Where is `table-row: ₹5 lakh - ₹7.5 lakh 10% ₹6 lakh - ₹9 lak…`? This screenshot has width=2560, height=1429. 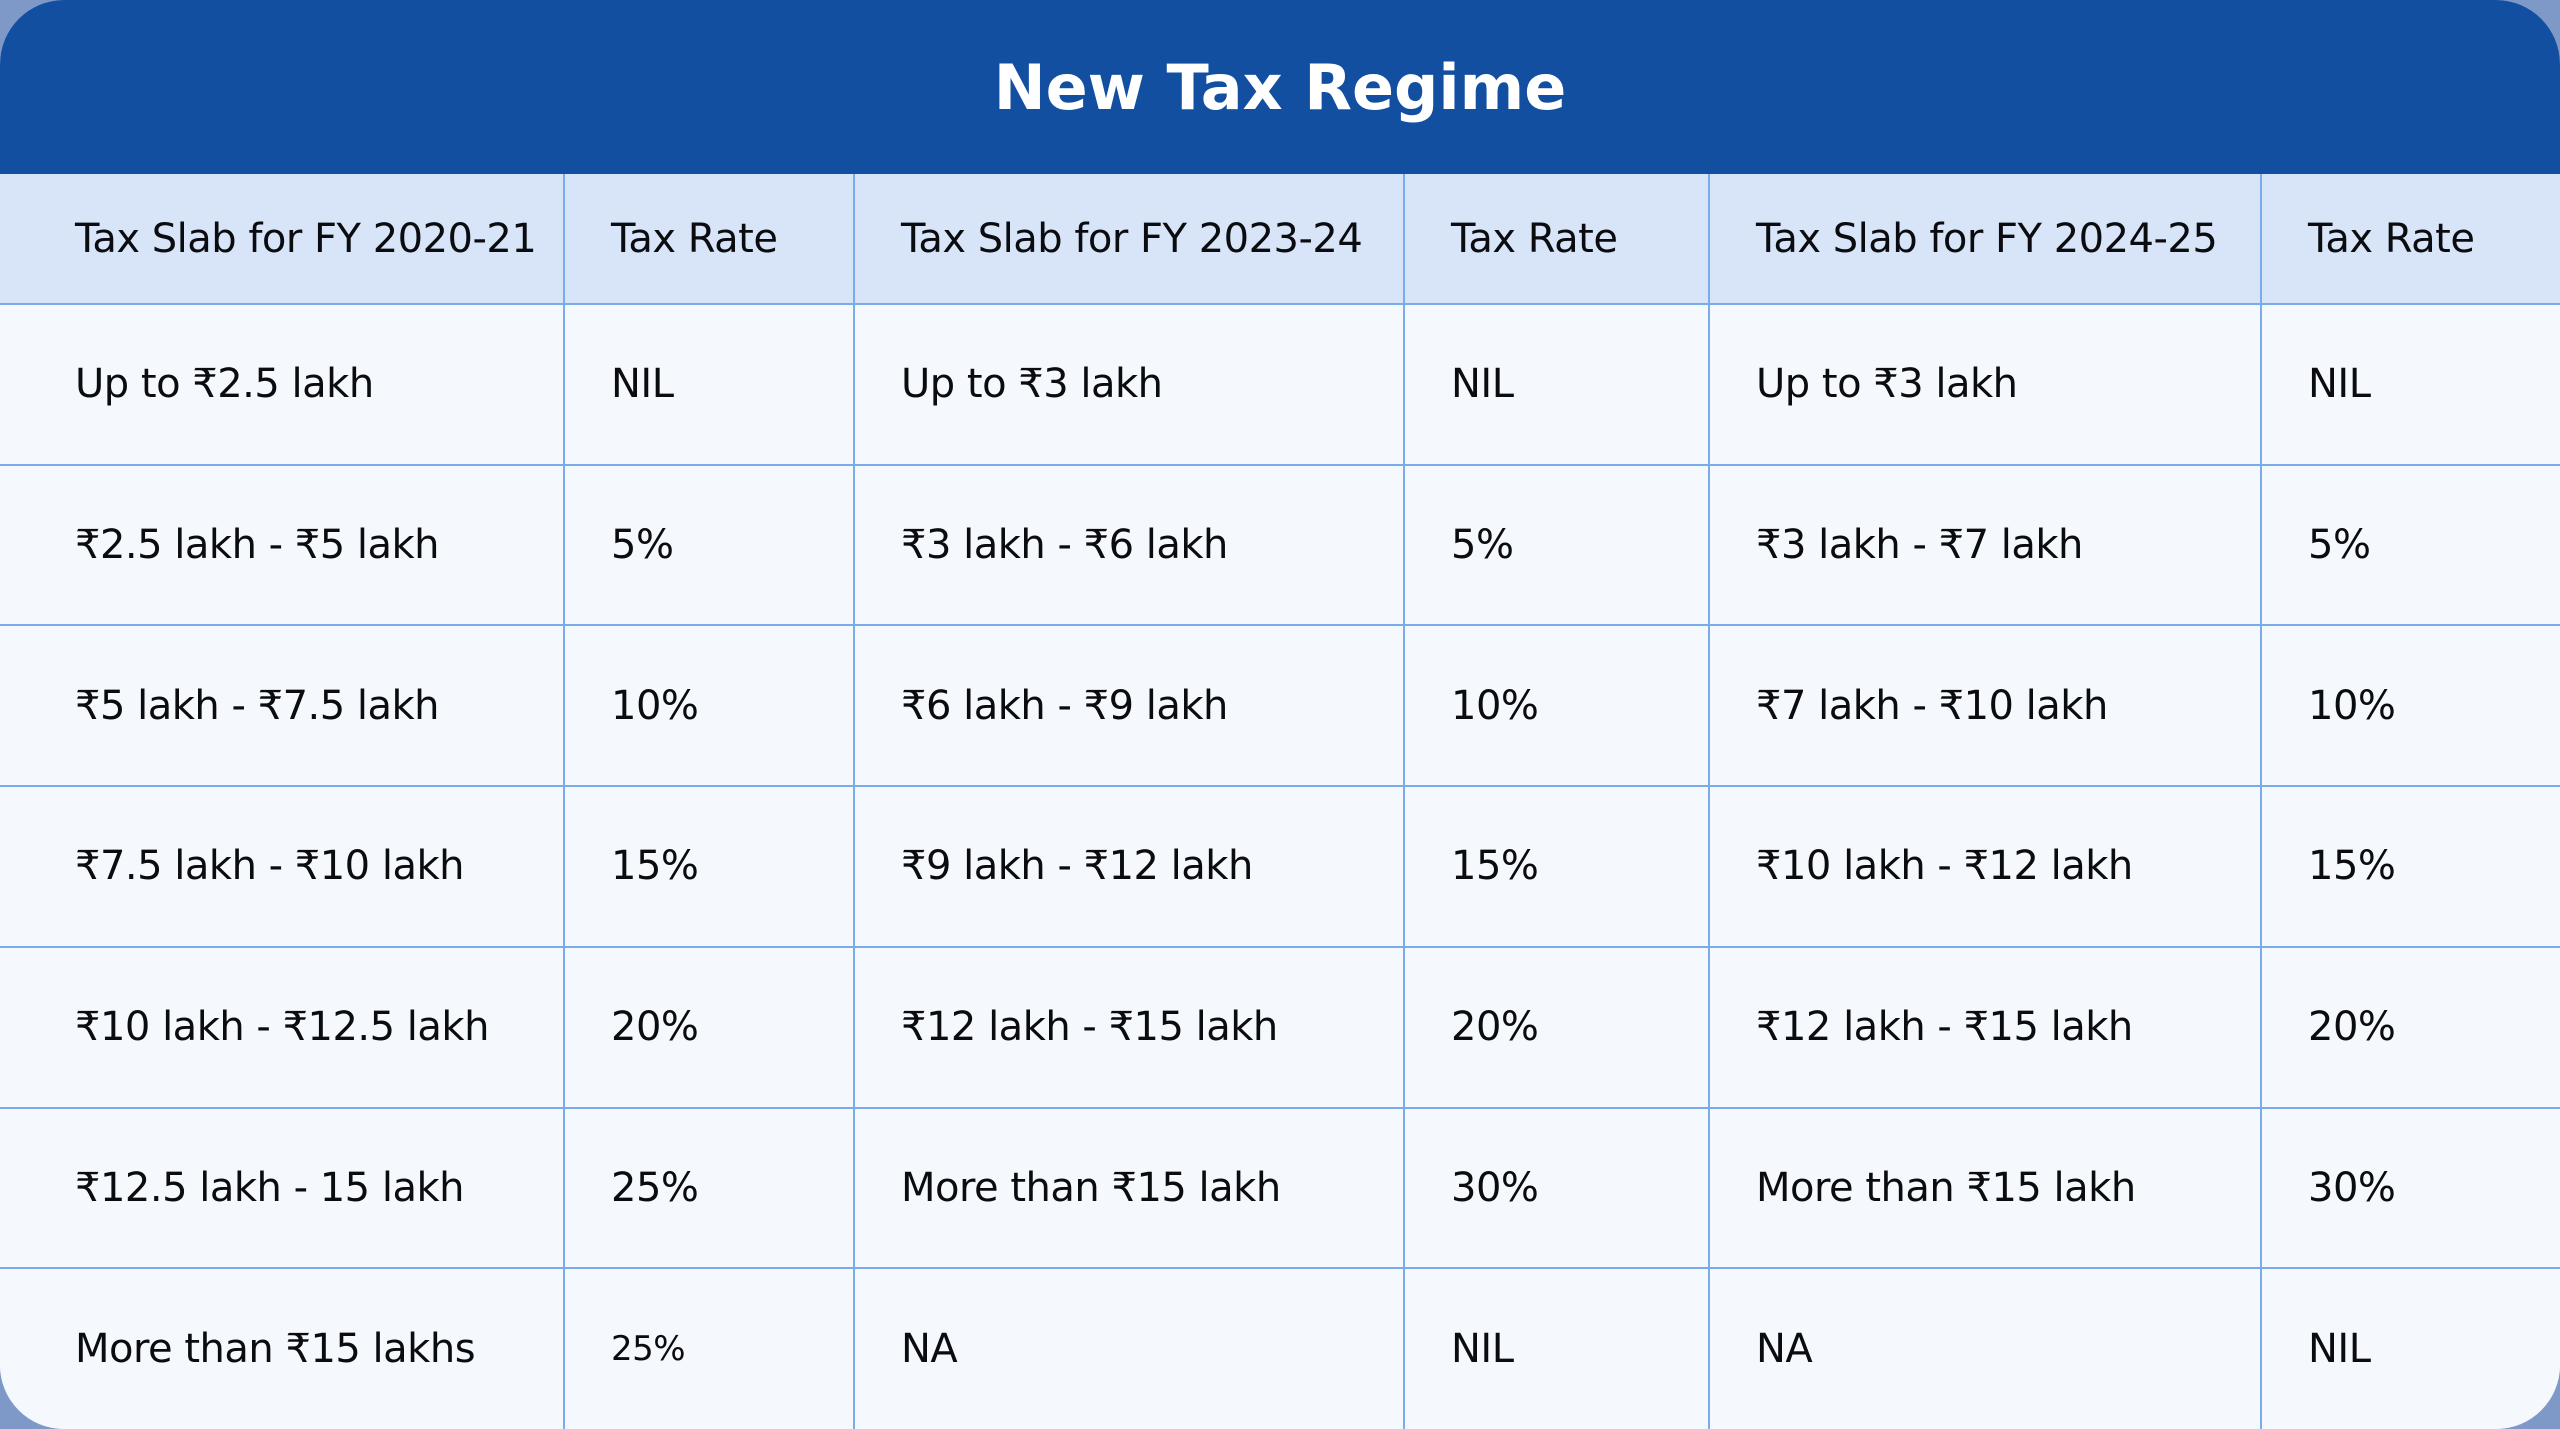 table-row: ₹5 lakh - ₹7.5 lakh 10% ₹6 lakh - ₹9 lak… is located at coordinates (1280, 705).